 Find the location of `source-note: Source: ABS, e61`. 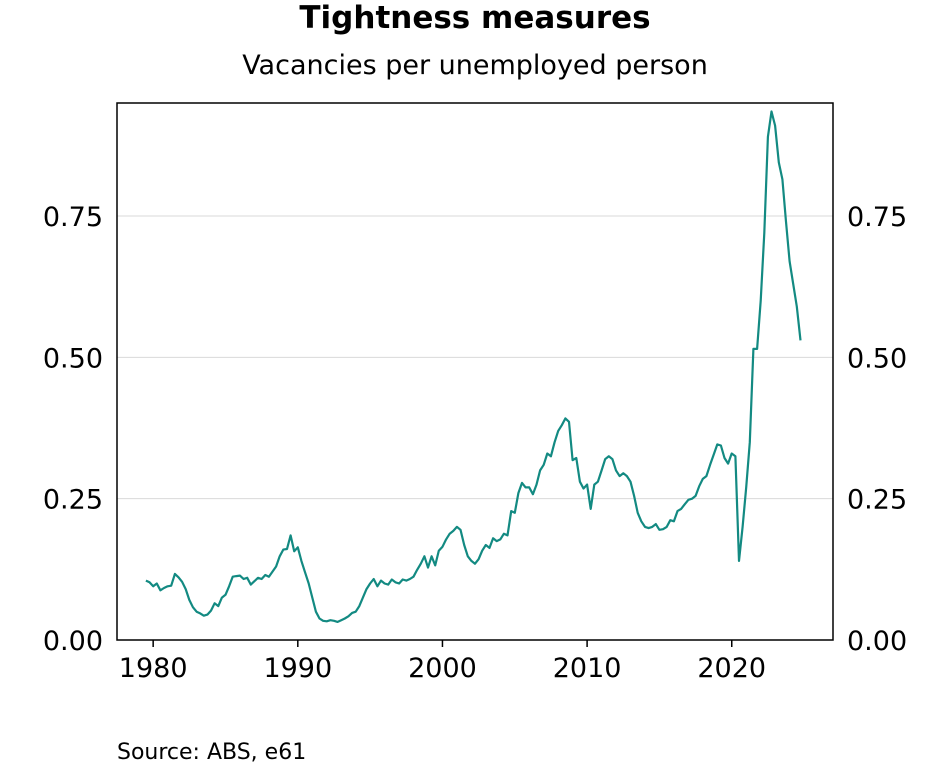

source-note: Source: ABS, e61 is located at coordinates (212, 752).